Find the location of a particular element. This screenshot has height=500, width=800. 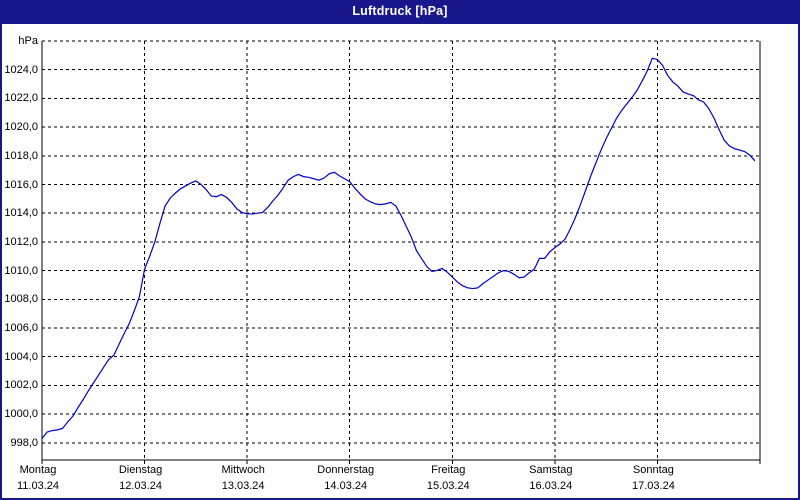

x-day-label-group: Montag 11.03.24 is located at coordinates (46, 478).